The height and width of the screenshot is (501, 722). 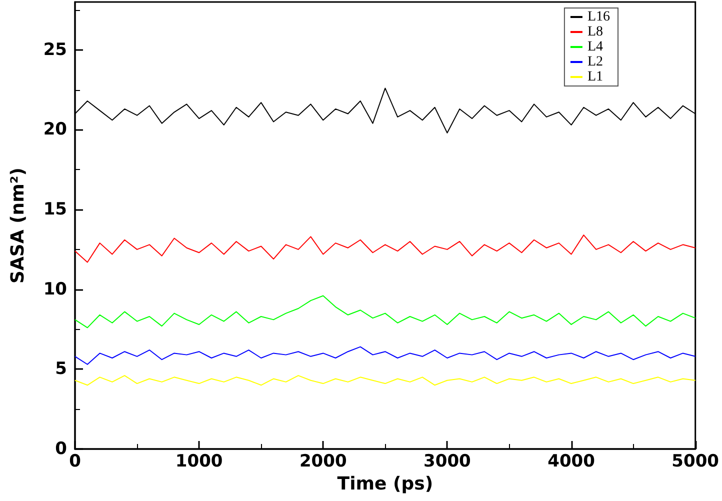 I want to click on x-tick-label: 4000, so click(x=572, y=462).